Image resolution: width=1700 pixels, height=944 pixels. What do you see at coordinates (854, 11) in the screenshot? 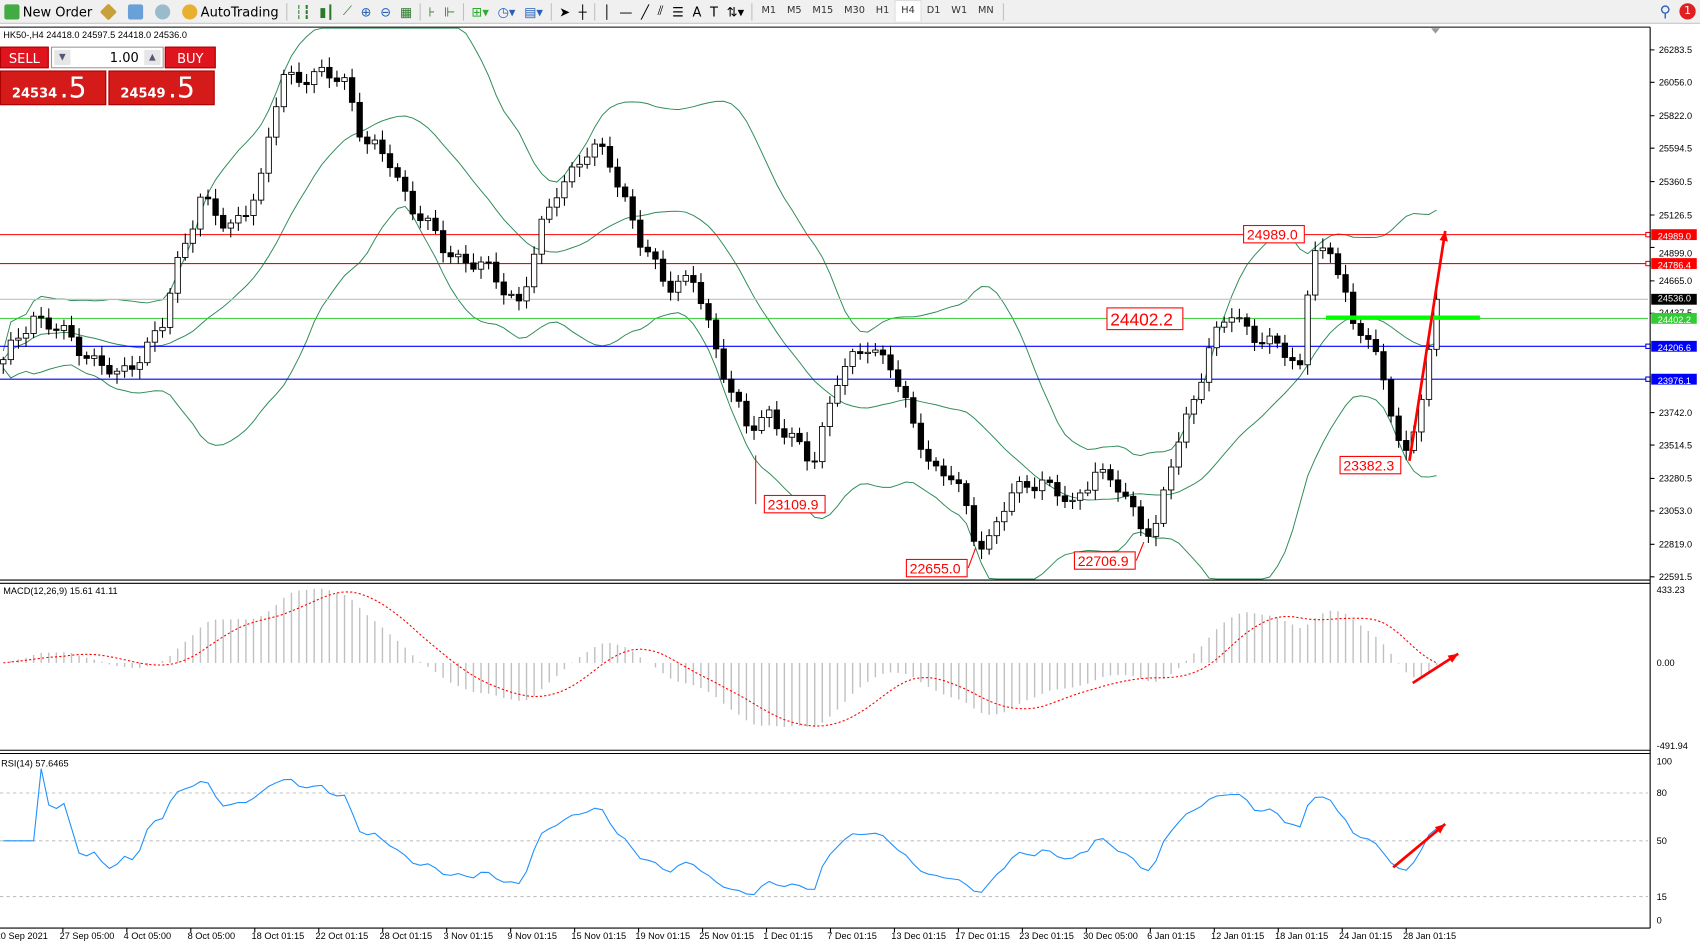
I see `timeframe-m30: M30` at bounding box center [854, 11].